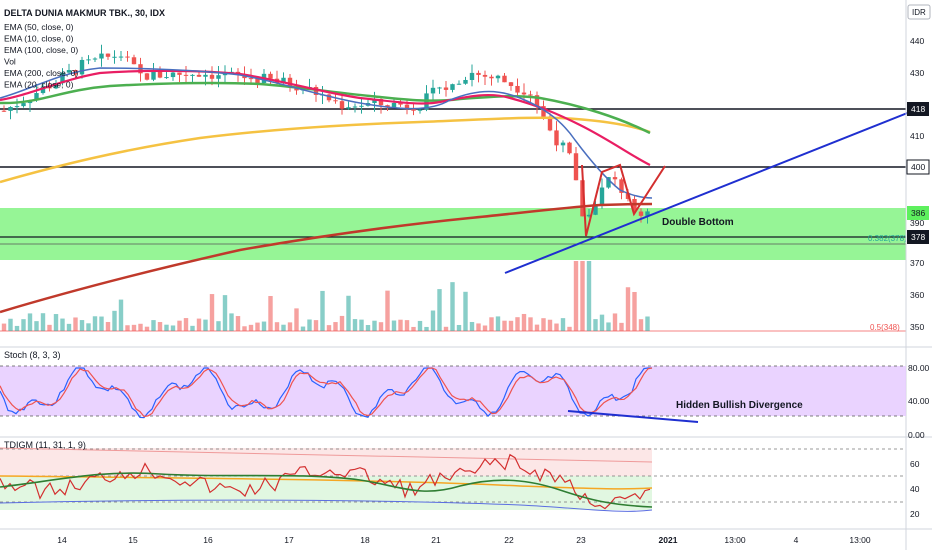  What do you see at coordinates (326, 490) in the screenshot?
I see `tdi-signal-line` at bounding box center [326, 490].